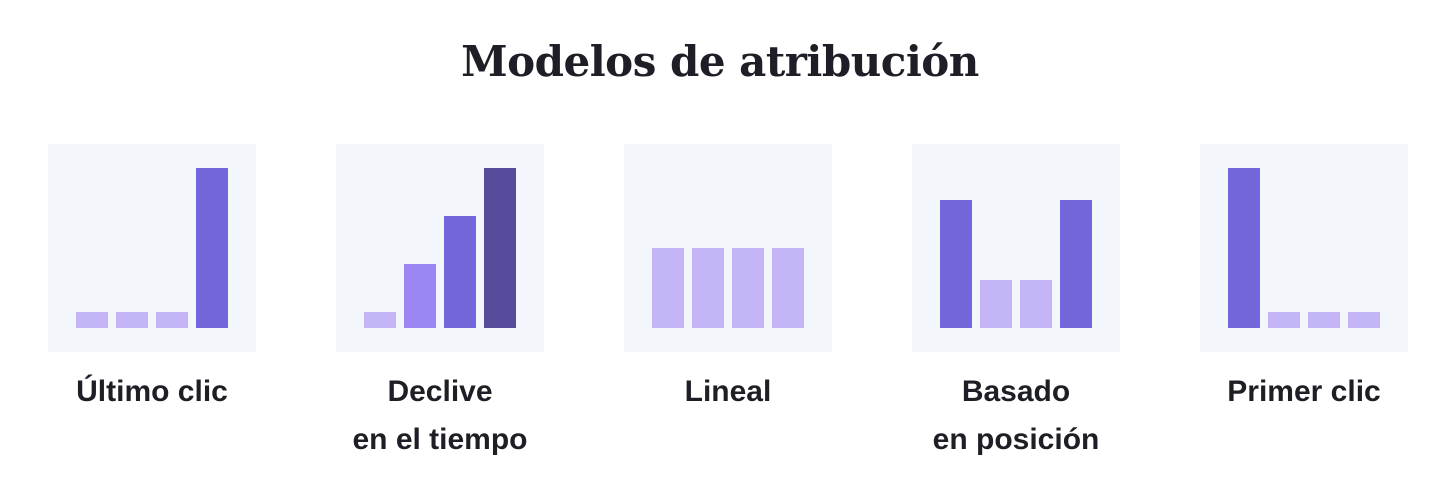 This screenshot has height=496, width=1440. What do you see at coordinates (1016, 391) in the screenshot?
I see `model-label-line: Basado` at bounding box center [1016, 391].